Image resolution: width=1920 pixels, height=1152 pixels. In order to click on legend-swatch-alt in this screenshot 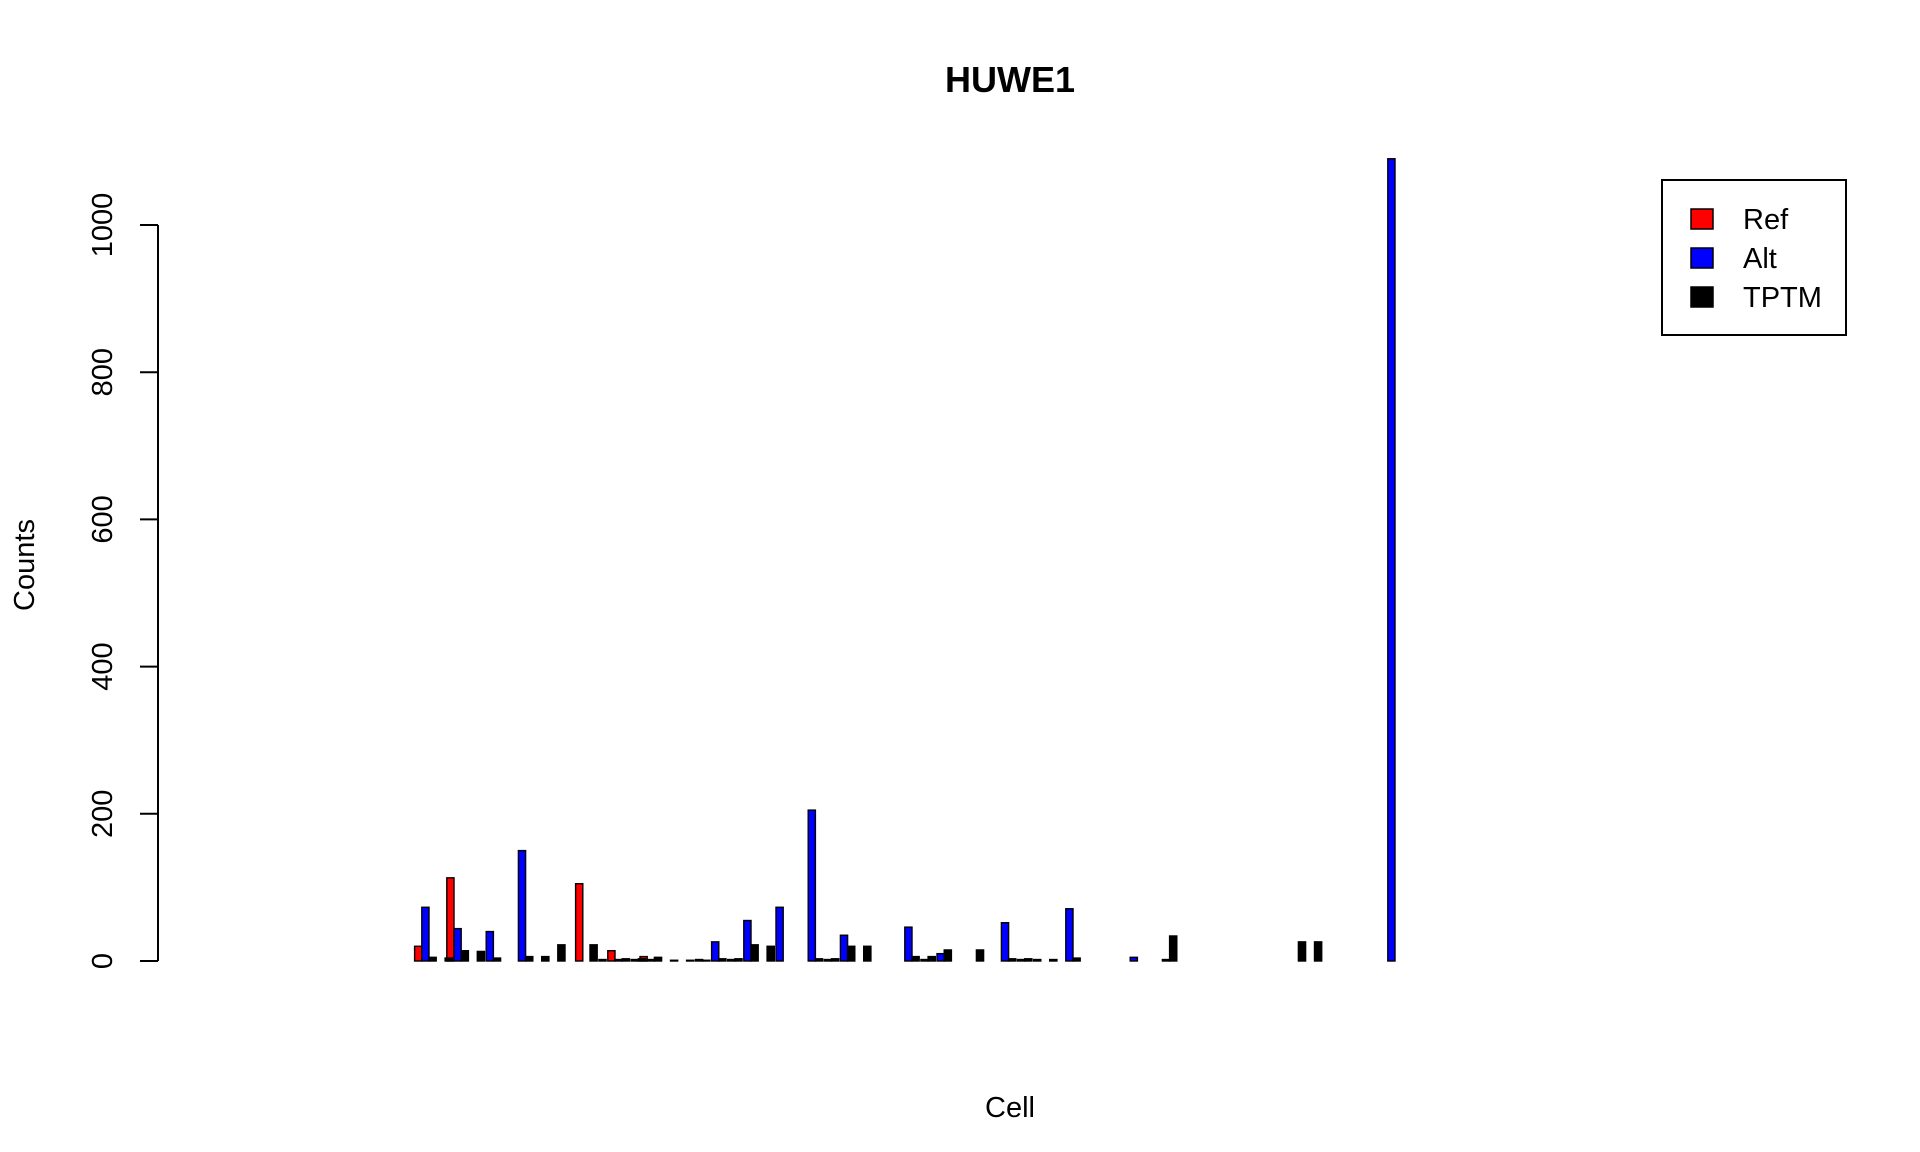, I will do `click(1702, 258)`.